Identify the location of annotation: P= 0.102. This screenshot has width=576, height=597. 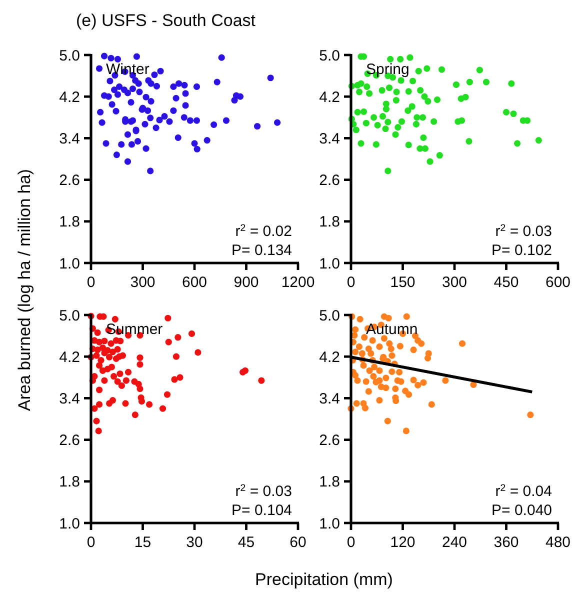
(522, 250).